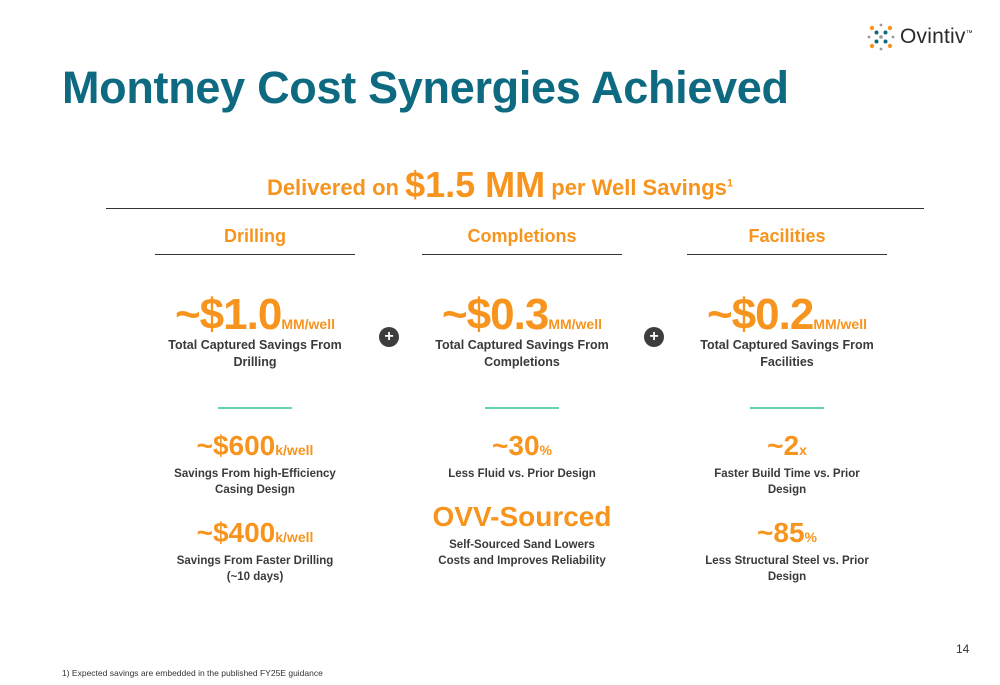  Describe the element at coordinates (783, 445) in the screenshot. I see `metric-number: ~2` at that location.